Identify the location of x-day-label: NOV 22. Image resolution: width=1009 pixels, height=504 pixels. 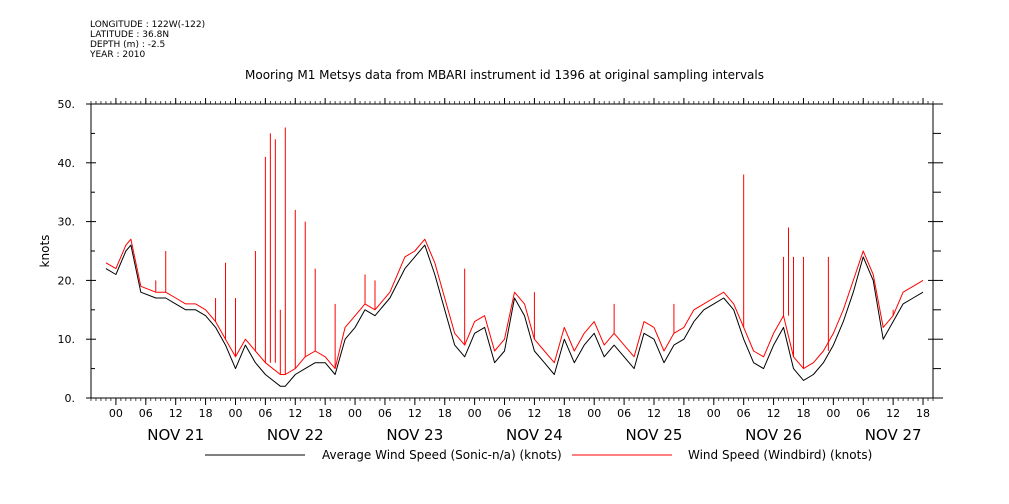
(295, 435).